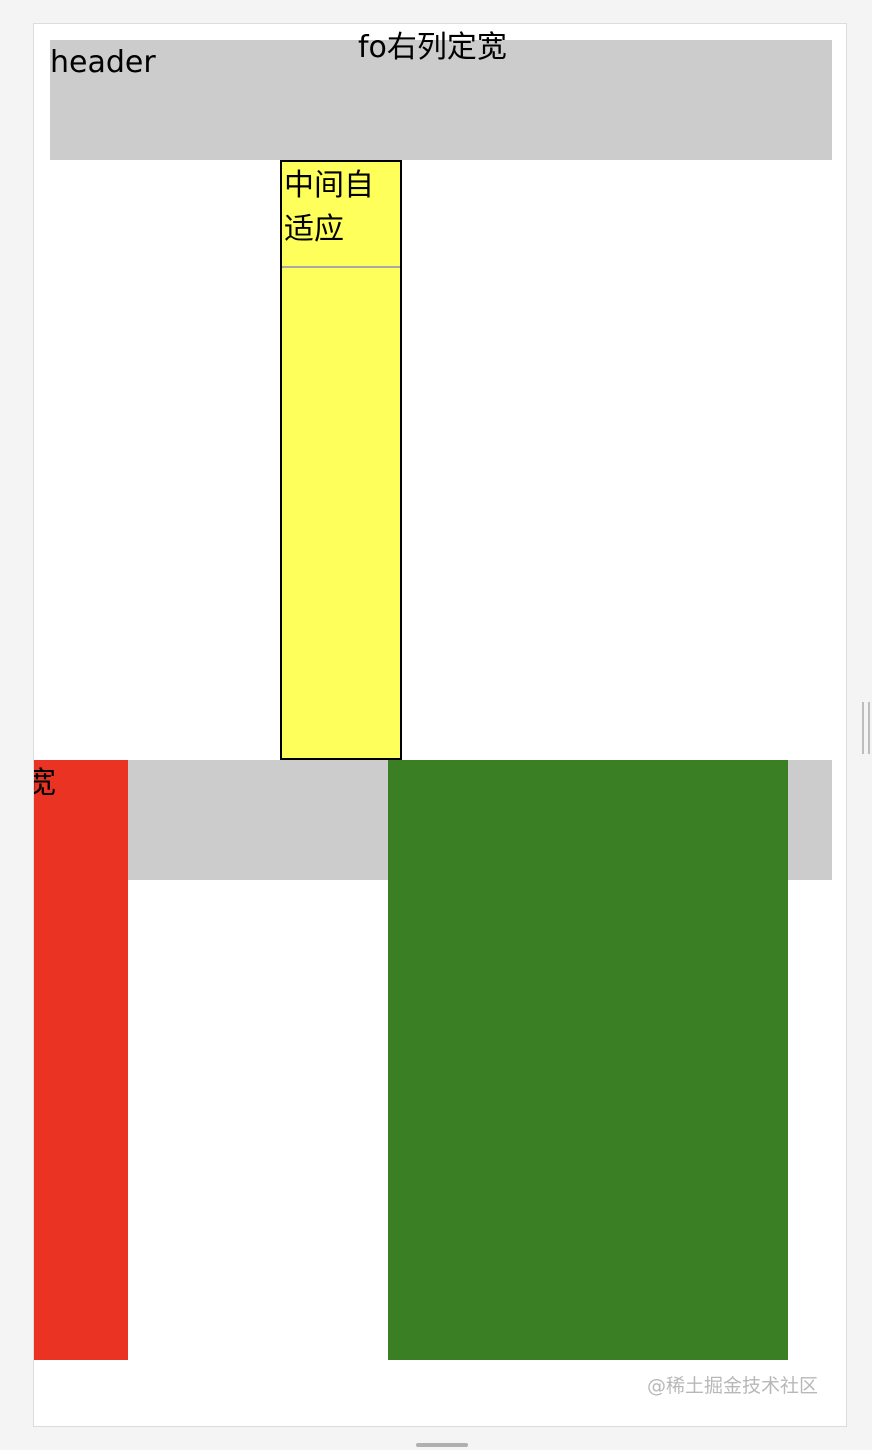 This screenshot has width=872, height=1450. Describe the element at coordinates (432, 47) in the screenshot. I see `footer-label: fo右列定宽` at that location.